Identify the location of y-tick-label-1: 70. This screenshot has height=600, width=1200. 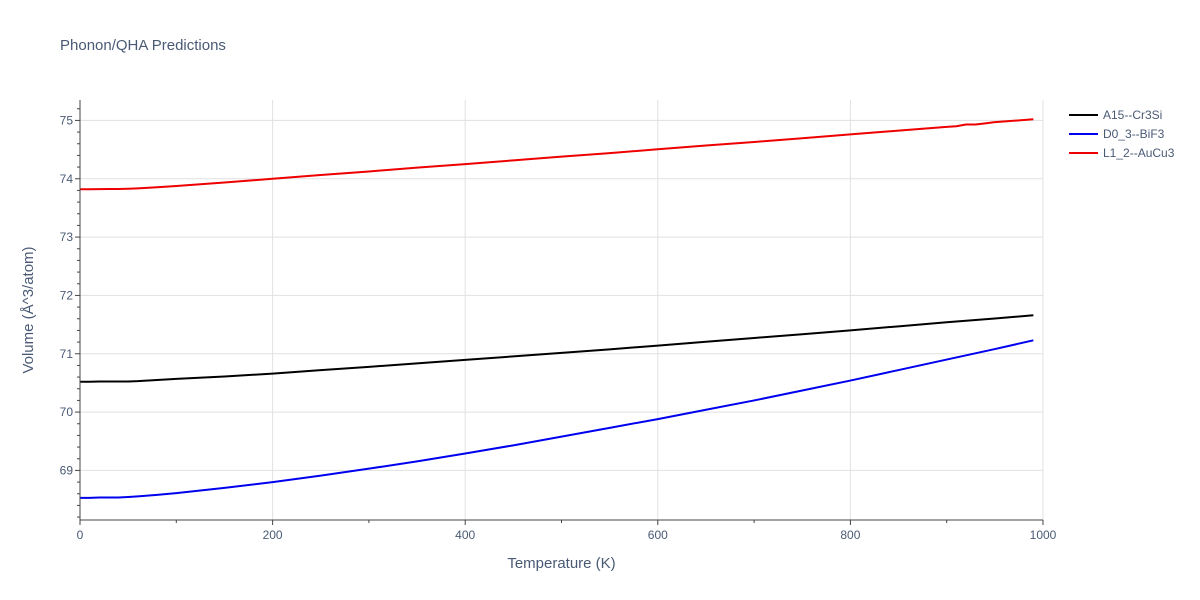
(67, 412).